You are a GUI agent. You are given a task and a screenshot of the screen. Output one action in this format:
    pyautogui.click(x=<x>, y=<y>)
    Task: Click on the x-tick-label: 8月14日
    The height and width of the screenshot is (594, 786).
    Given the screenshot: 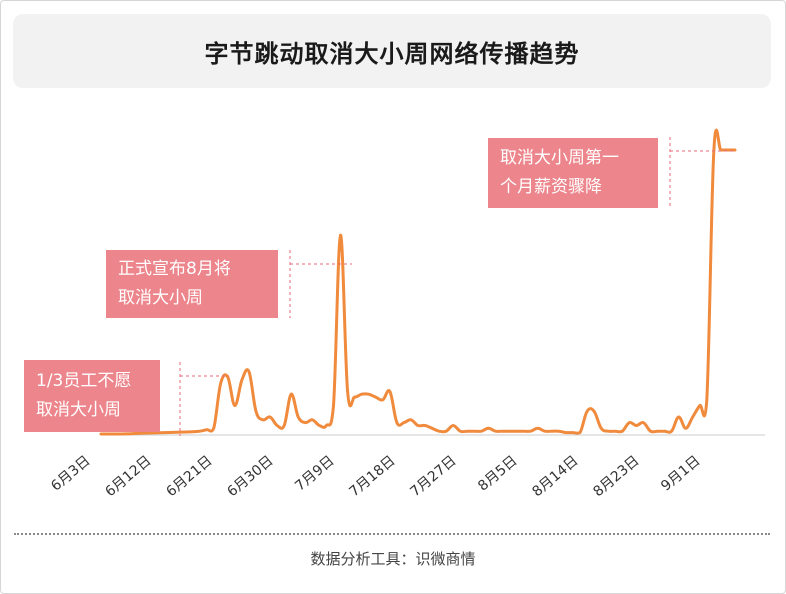 What is the action you would take?
    pyautogui.click(x=555, y=476)
    